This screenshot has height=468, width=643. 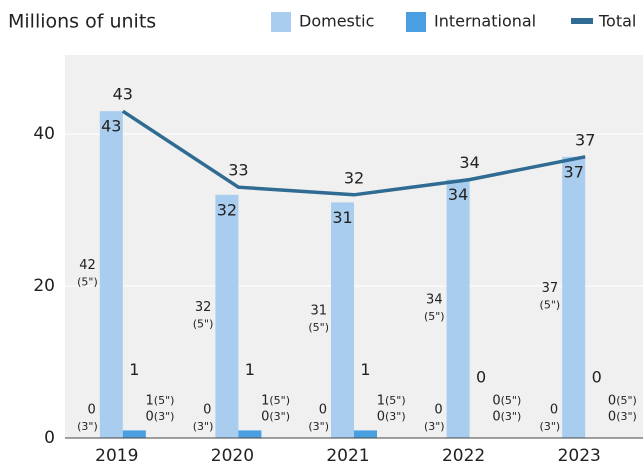 What do you see at coordinates (574, 171) in the screenshot?
I see `bar-value-label: 37` at bounding box center [574, 171].